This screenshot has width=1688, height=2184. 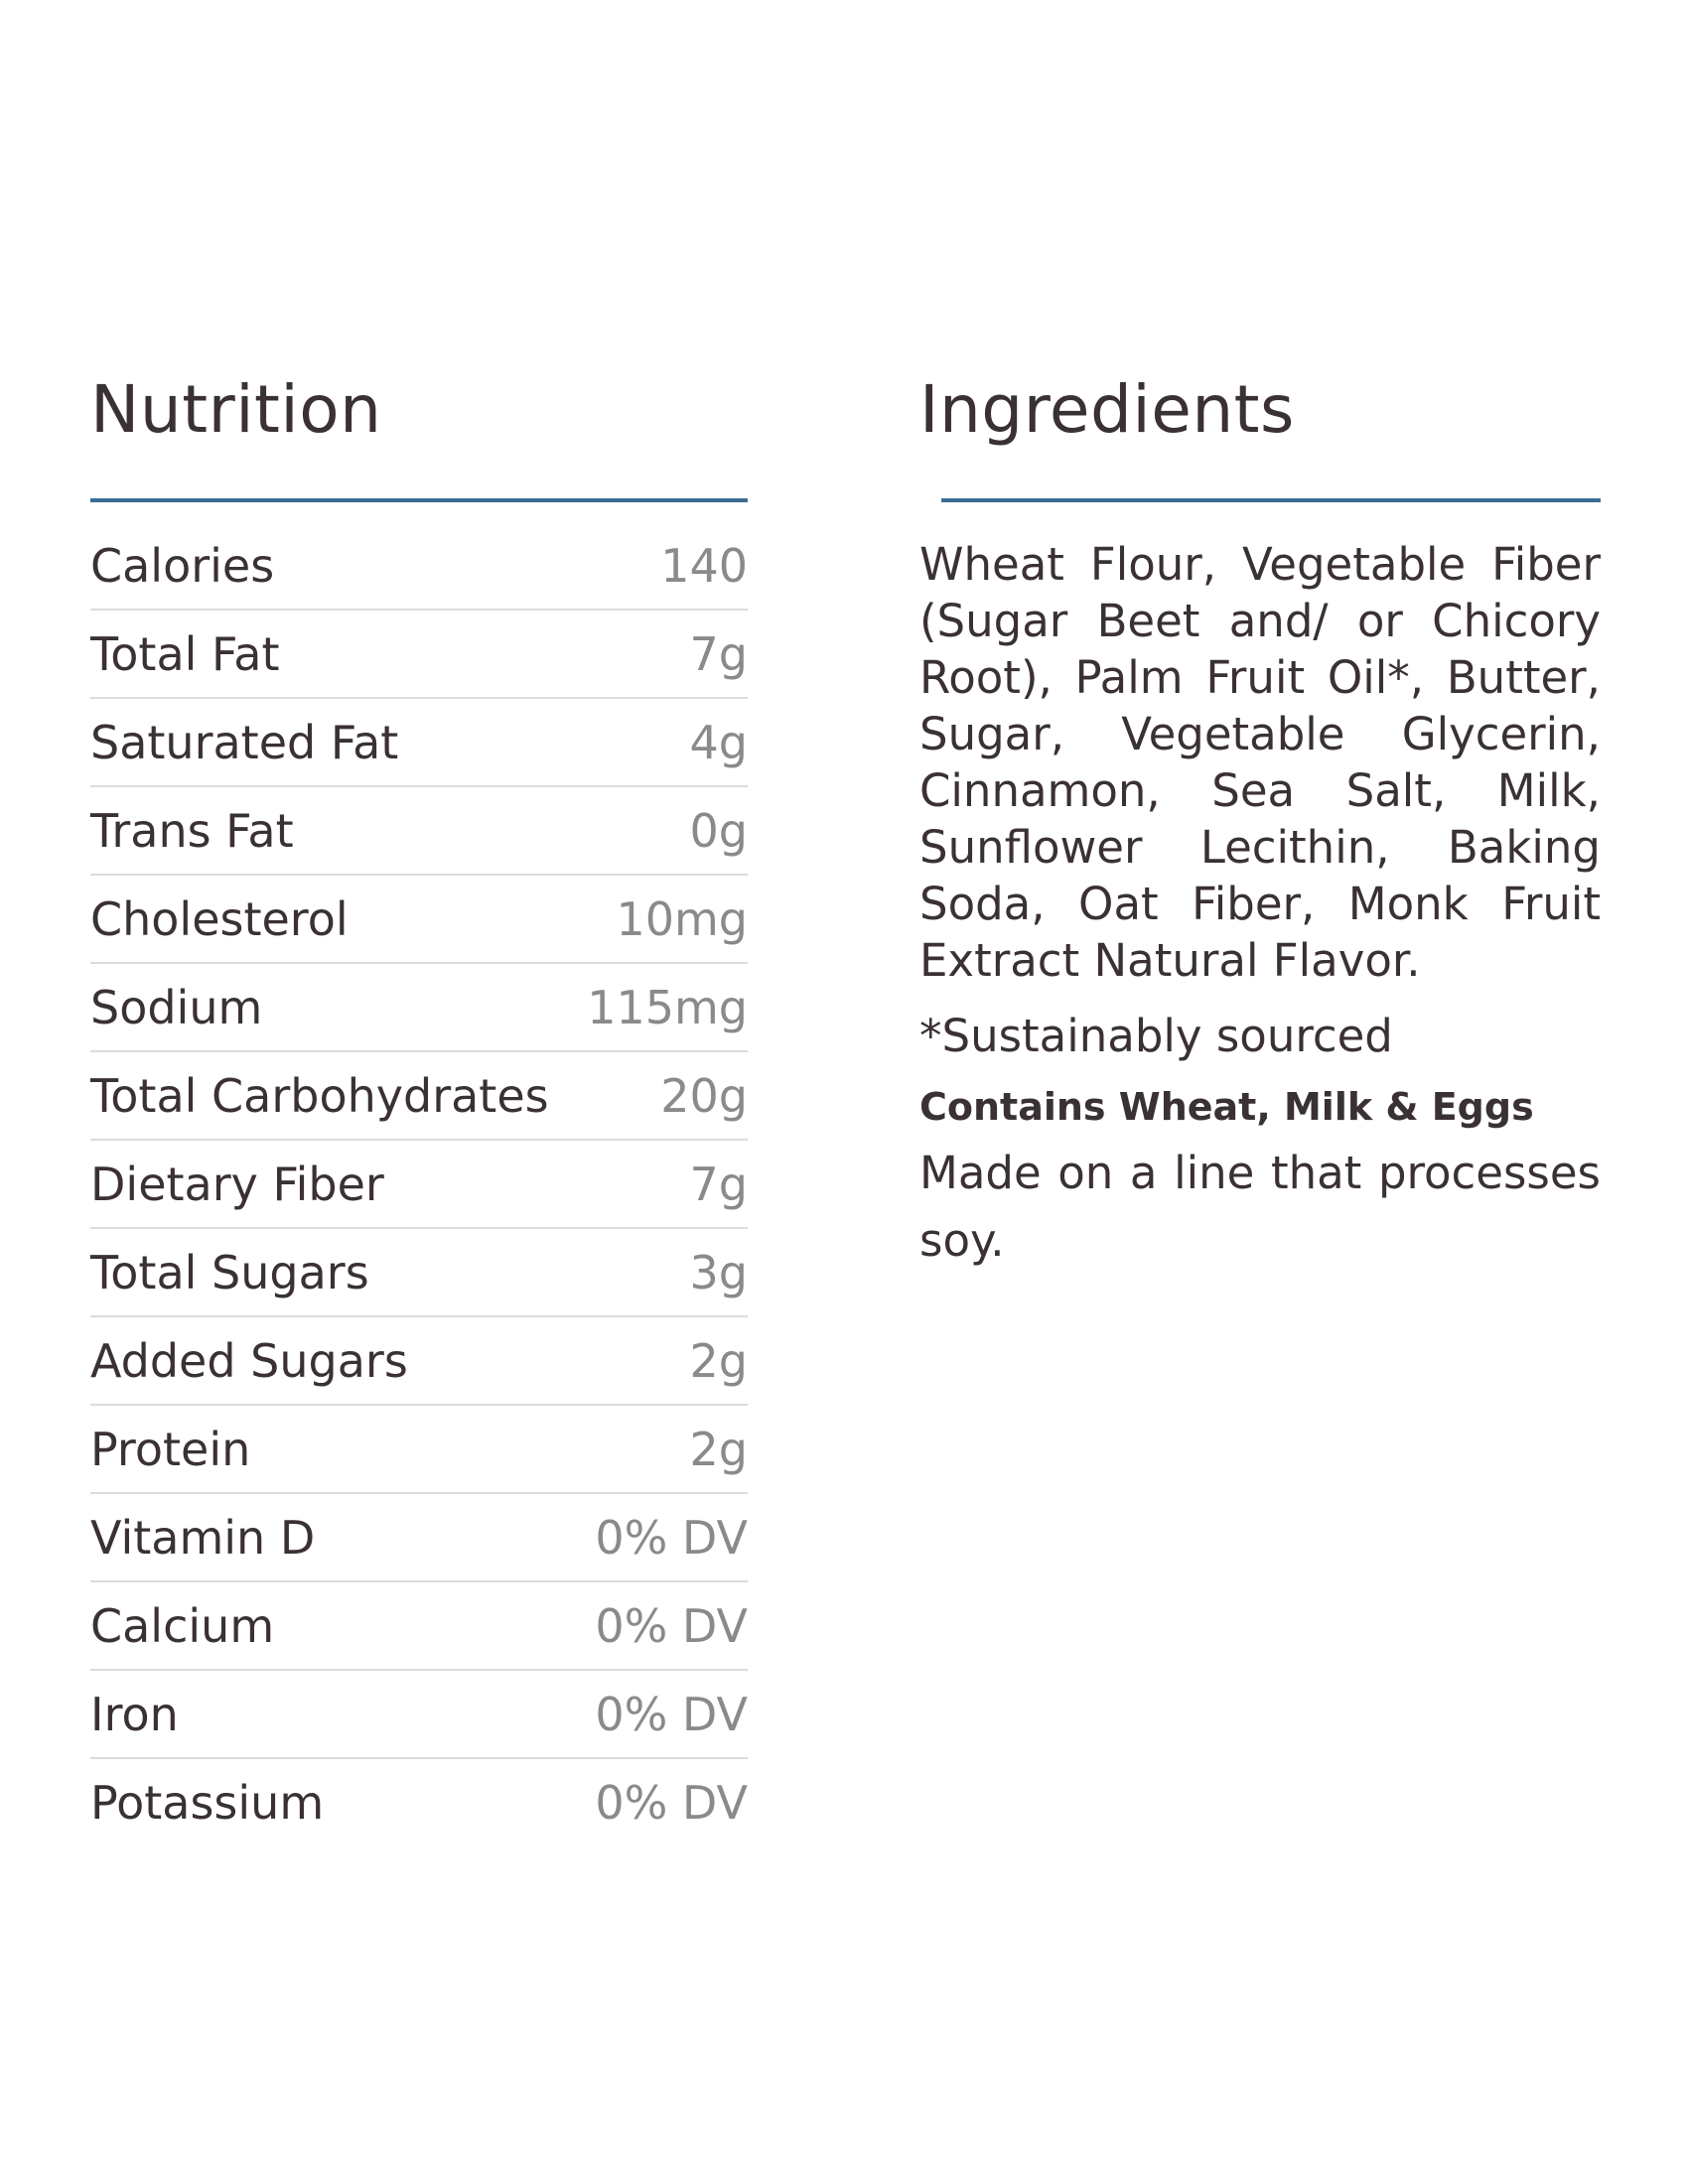 What do you see at coordinates (704, 1095) in the screenshot?
I see `nutrition-value: 20g` at bounding box center [704, 1095].